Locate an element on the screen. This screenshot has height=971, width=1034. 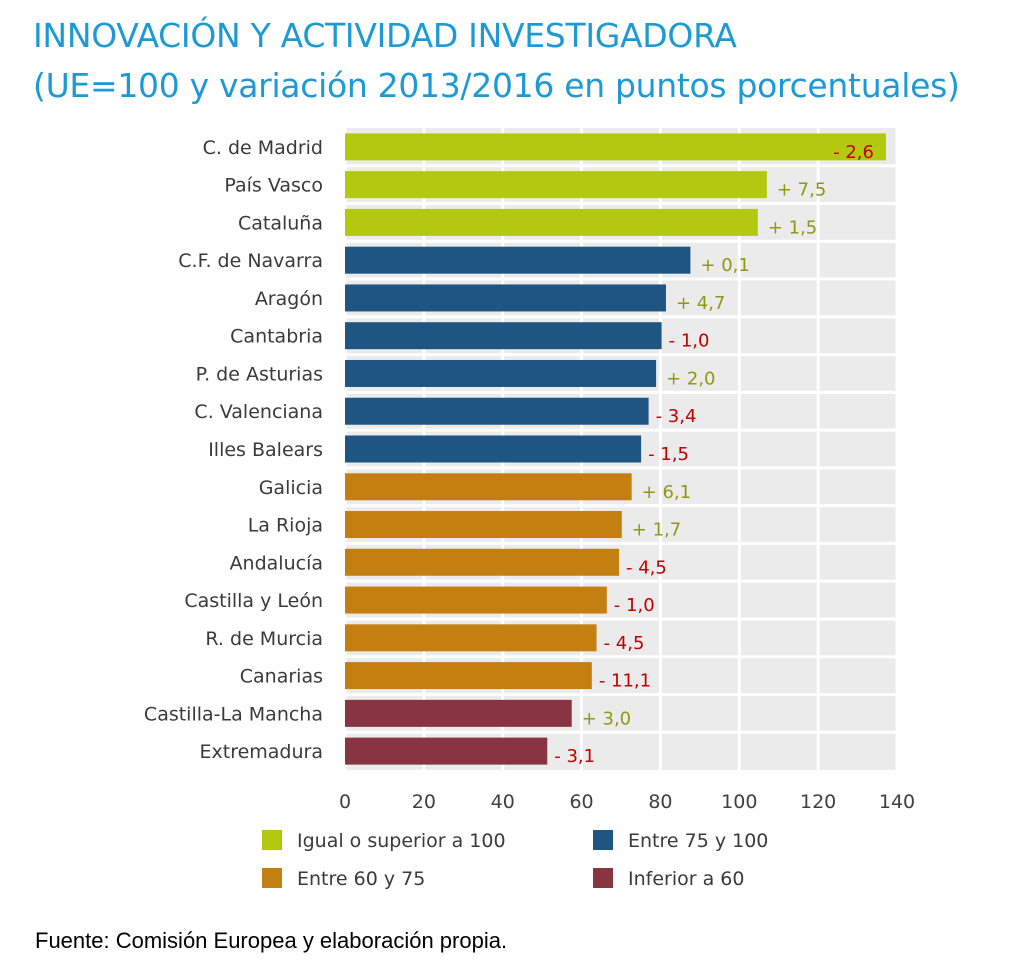
x-tick-label: 40 is located at coordinates (503, 802).